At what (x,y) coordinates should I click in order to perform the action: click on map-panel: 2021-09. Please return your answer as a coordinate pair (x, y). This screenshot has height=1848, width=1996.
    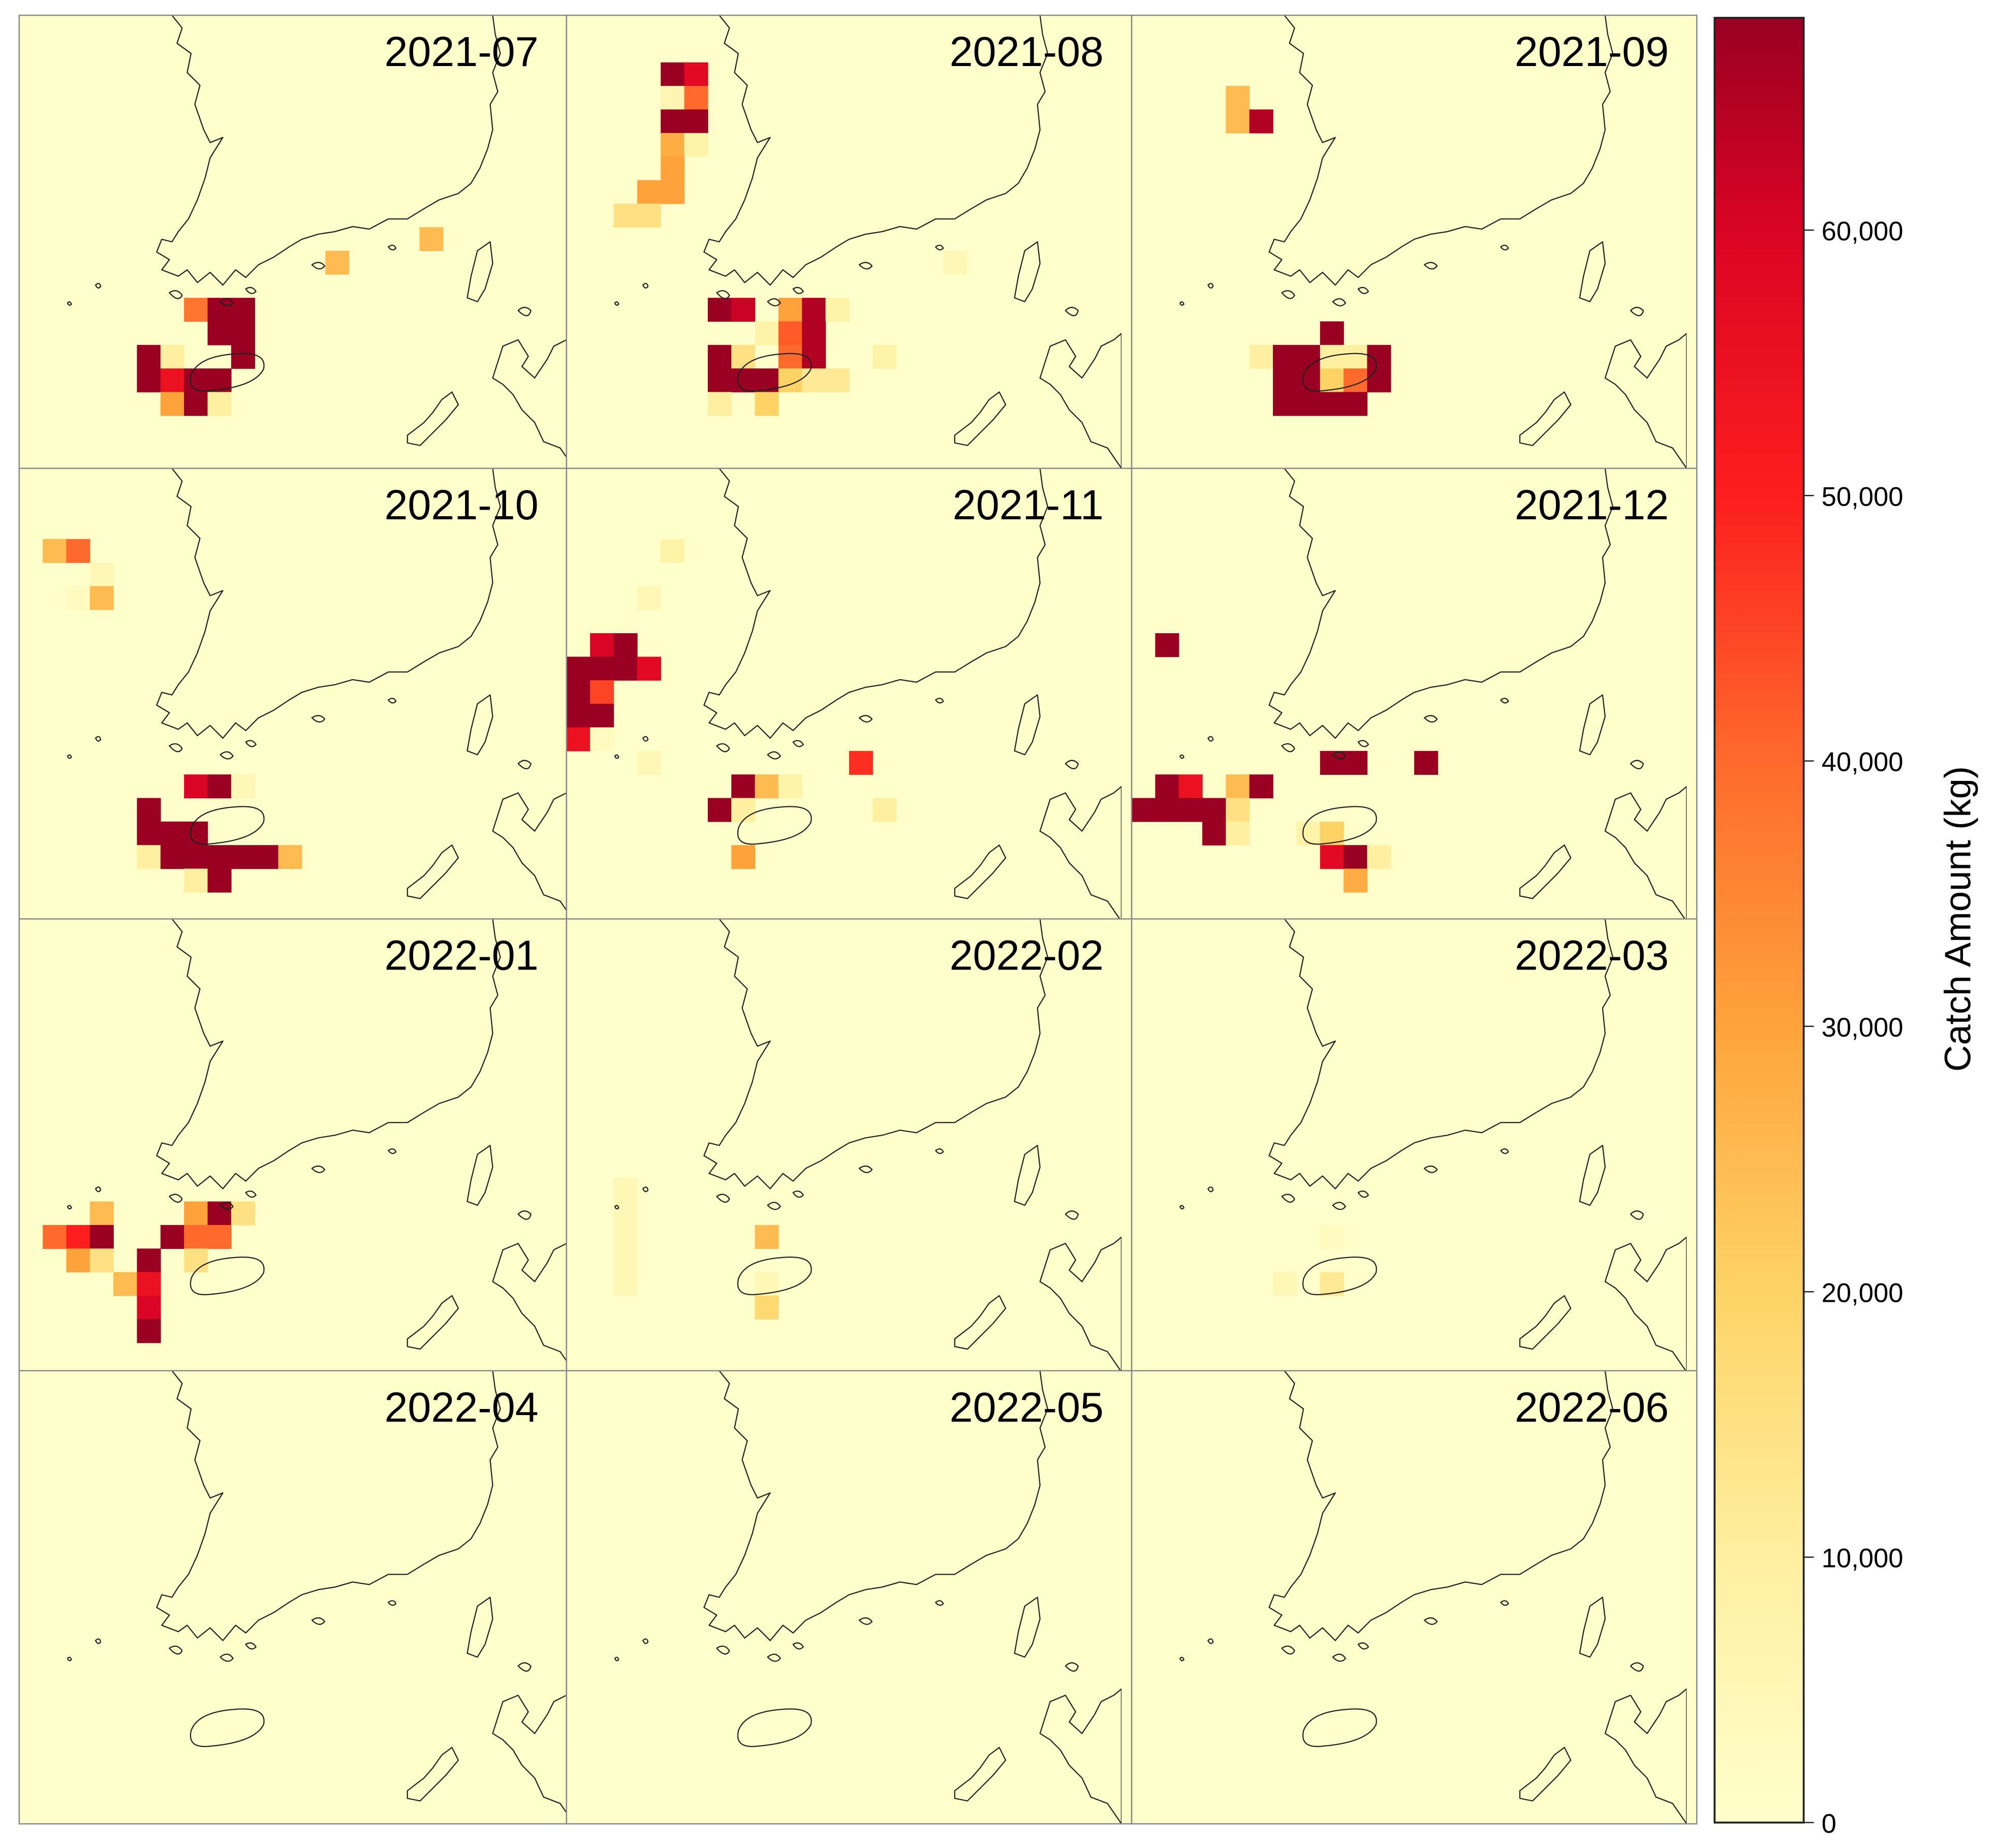
    Looking at the image, I should click on (1415, 241).